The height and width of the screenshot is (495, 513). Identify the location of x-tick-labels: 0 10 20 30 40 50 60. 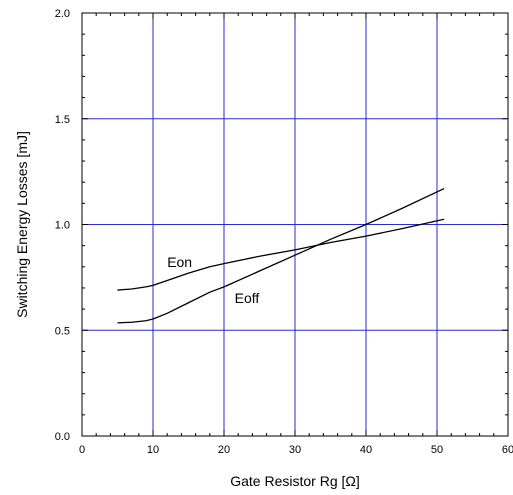
(296, 450).